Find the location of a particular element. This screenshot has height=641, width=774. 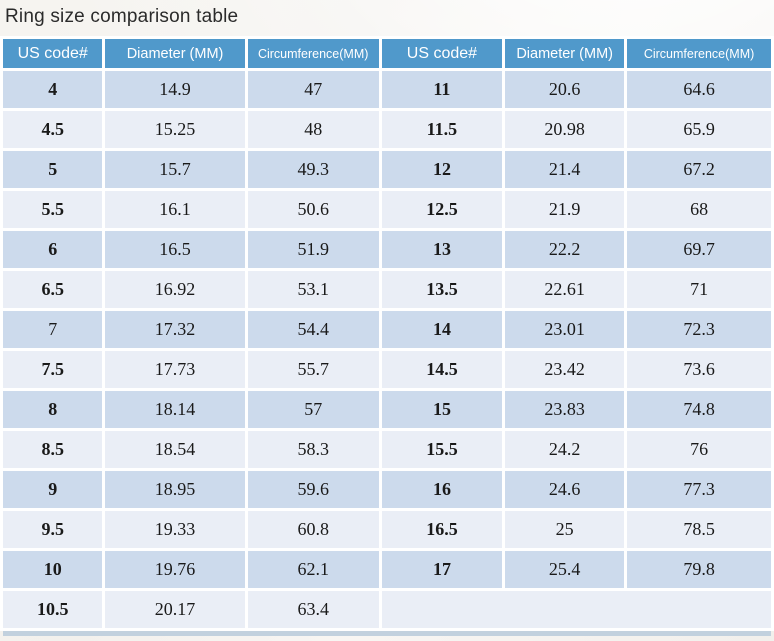

us-code-cell-left: 10.5 is located at coordinates (53, 609).